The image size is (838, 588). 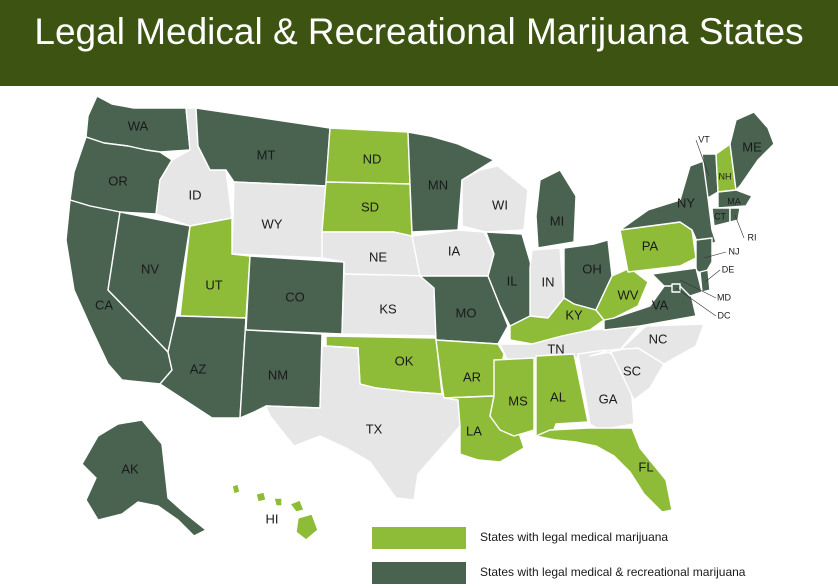 I want to click on state-me, so click(x=752, y=151).